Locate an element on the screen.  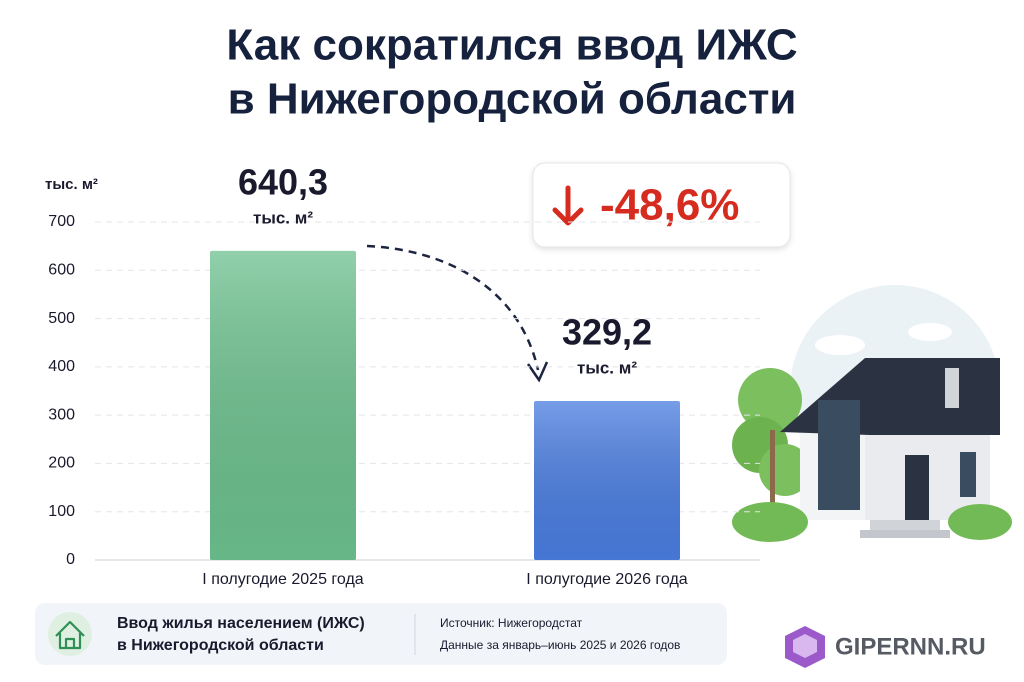
y-tick-label: 400 is located at coordinates (61, 366).